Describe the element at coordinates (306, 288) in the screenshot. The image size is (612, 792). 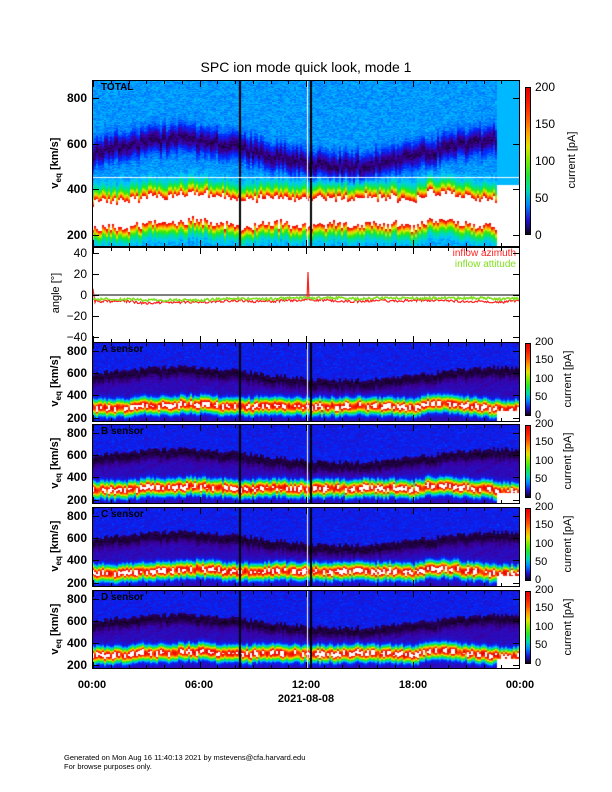
I see `angle-plot` at that location.